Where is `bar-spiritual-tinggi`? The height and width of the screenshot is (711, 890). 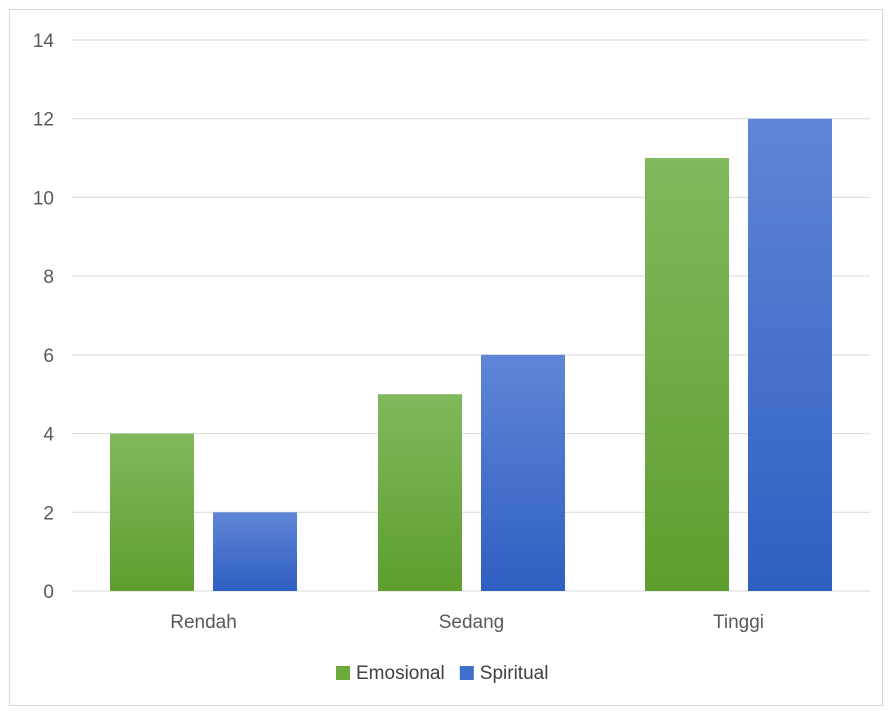 bar-spiritual-tinggi is located at coordinates (790, 354).